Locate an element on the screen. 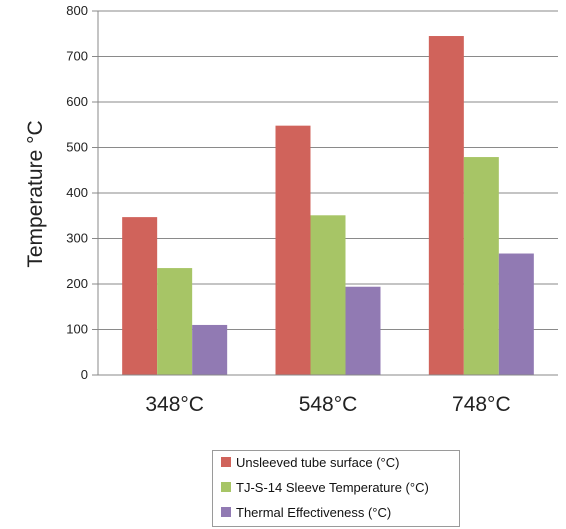 This screenshot has width=566, height=529. x-category-label: 748°C is located at coordinates (481, 404).